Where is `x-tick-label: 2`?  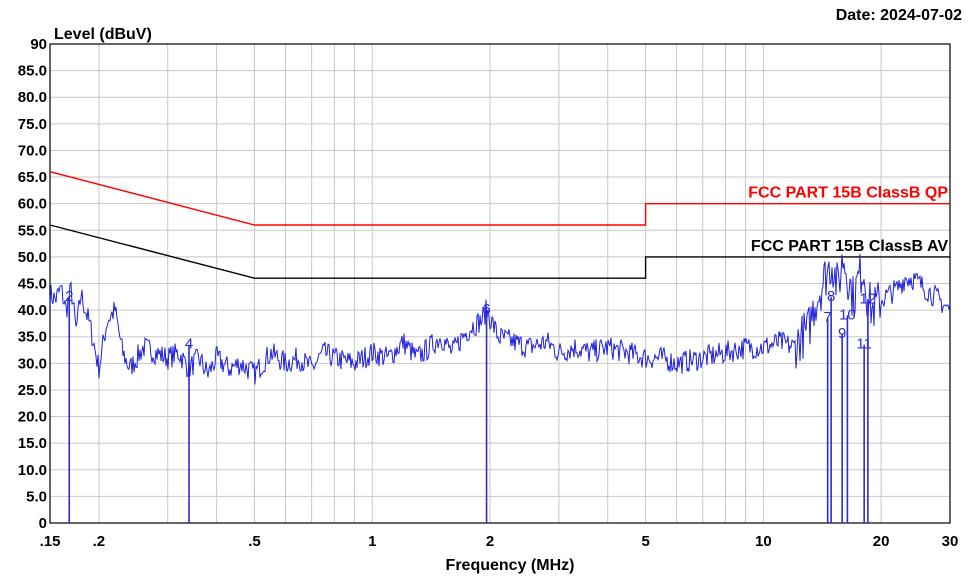 x-tick-label: 2 is located at coordinates (490, 541).